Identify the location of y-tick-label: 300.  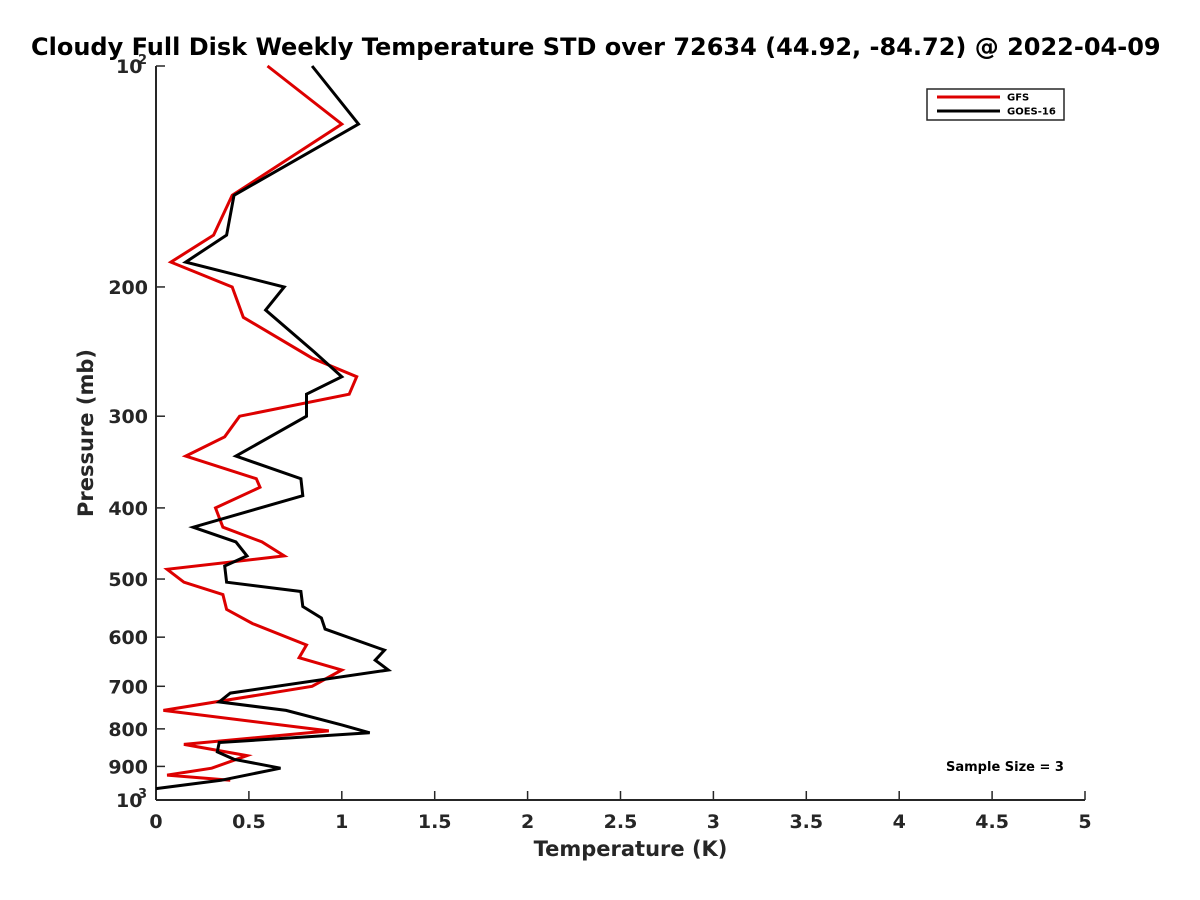
(128, 417).